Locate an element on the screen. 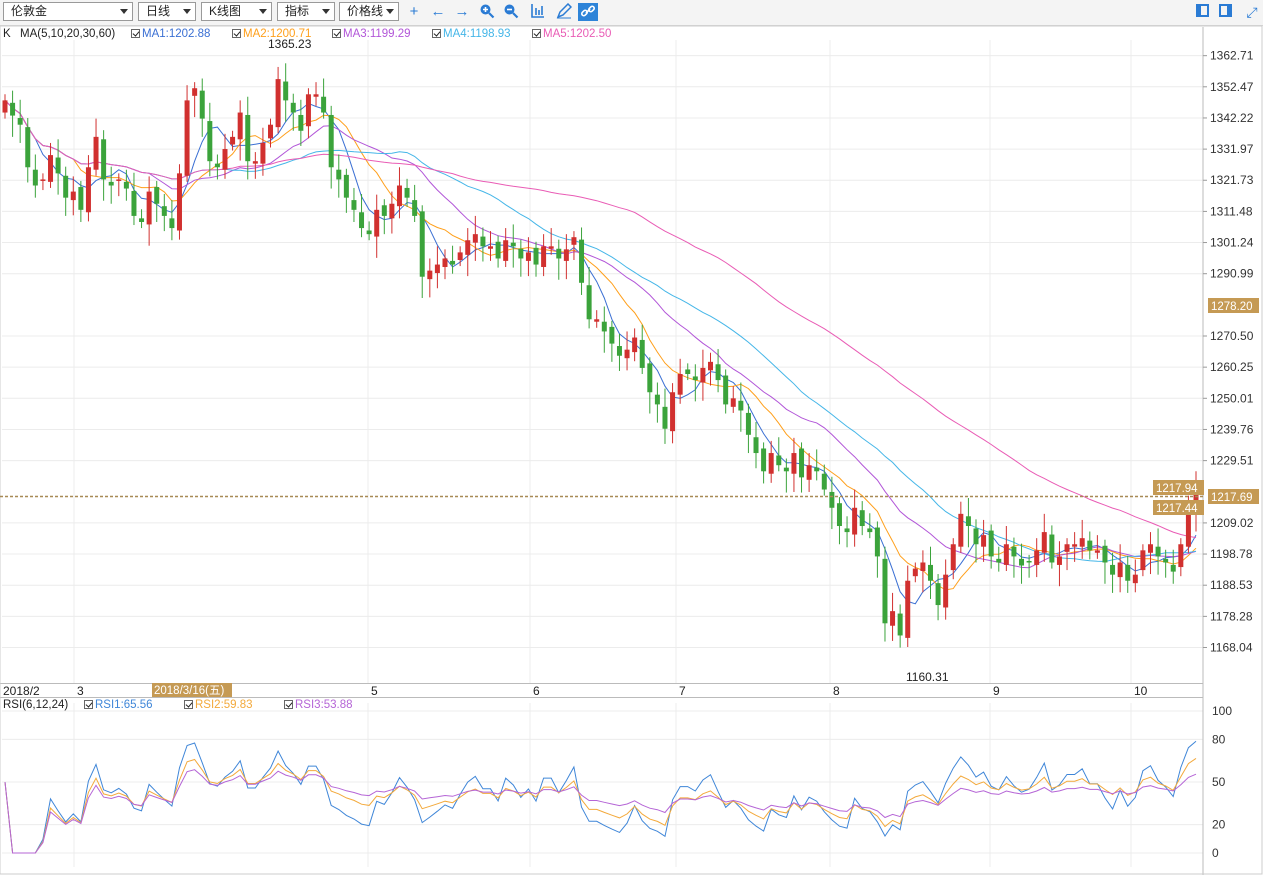 The image size is (1263, 875). price-tick-label: 1301.24 is located at coordinates (1232, 243).